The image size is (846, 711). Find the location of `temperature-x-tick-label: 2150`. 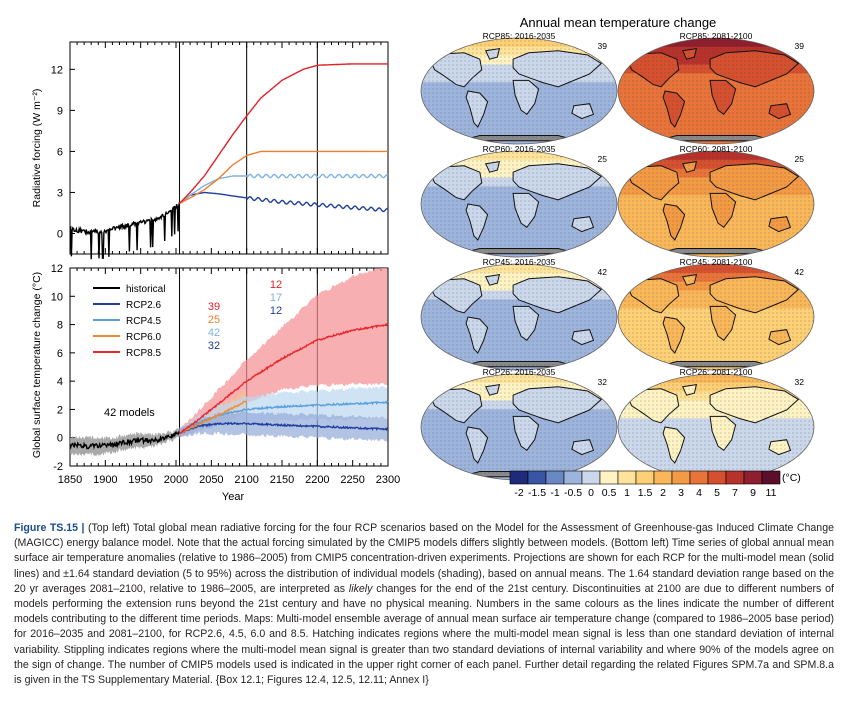

temperature-x-tick-label: 2150 is located at coordinates (282, 480).